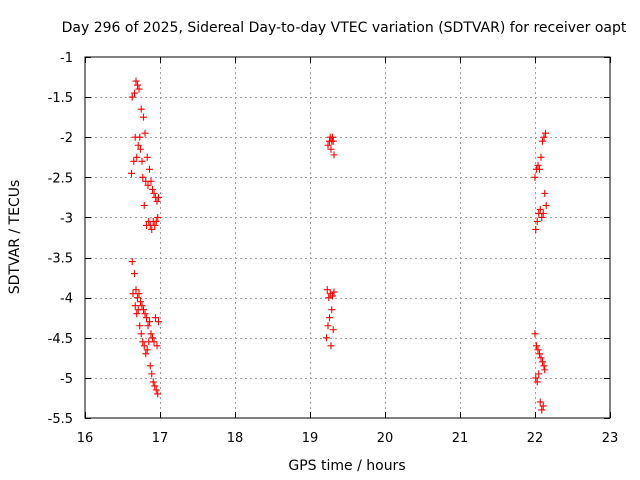  What do you see at coordinates (60, 419) in the screenshot?
I see `y-tick-label: -5.5` at bounding box center [60, 419].